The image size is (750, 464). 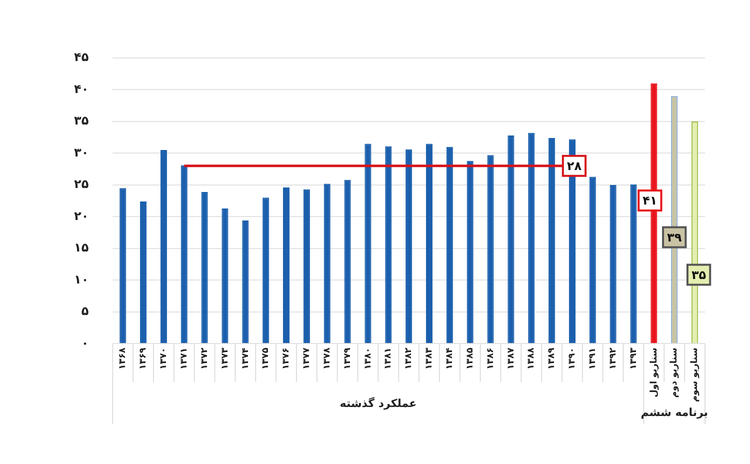 What do you see at coordinates (389, 359) in the screenshot?
I see `x-tick-label: ۱۳۸۱` at bounding box center [389, 359].